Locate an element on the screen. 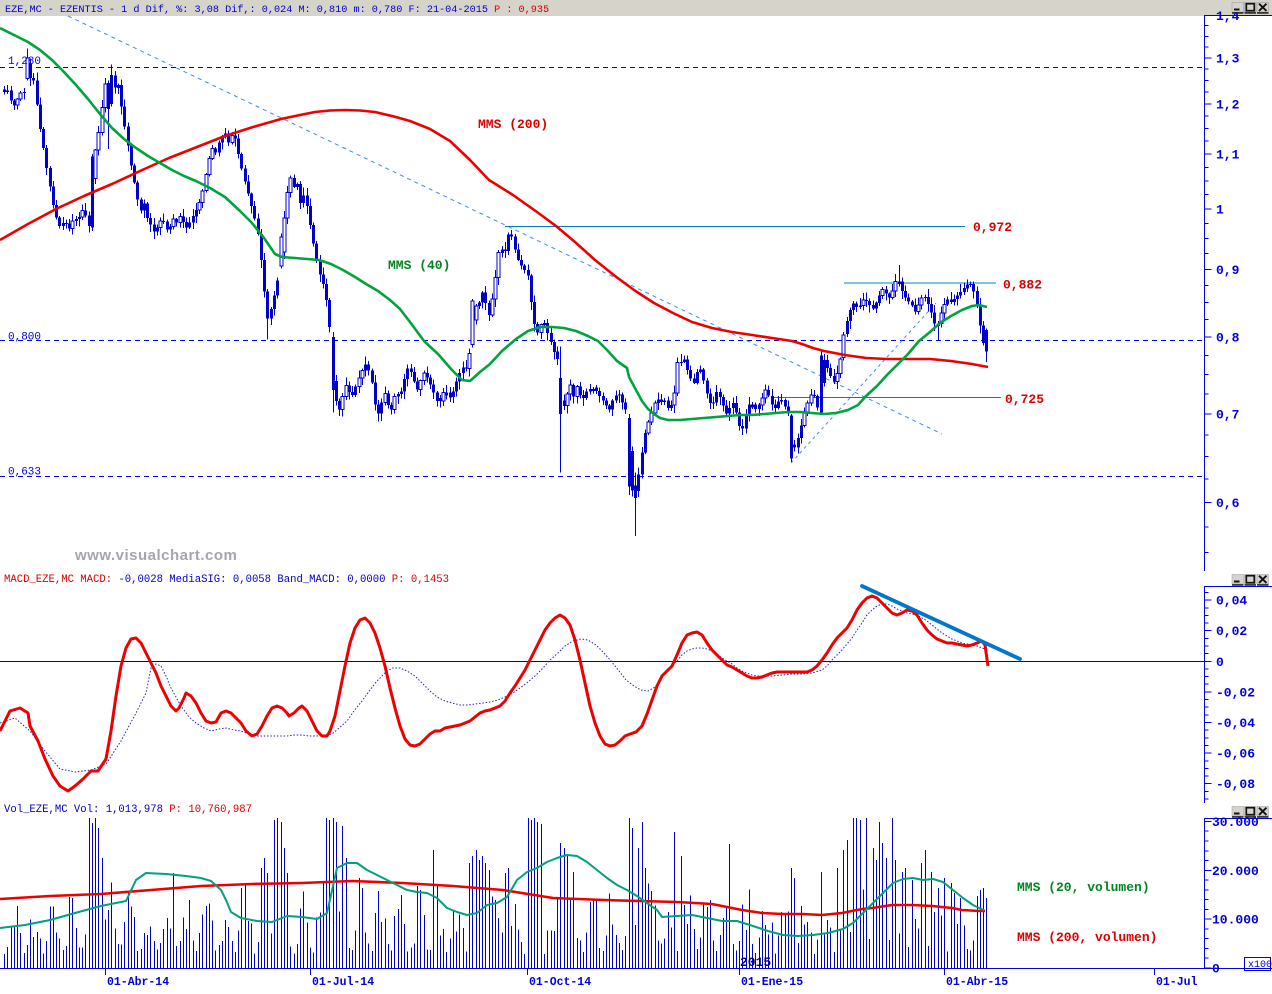 The height and width of the screenshot is (994, 1272). svg-text: 0,725 is located at coordinates (1024, 399).